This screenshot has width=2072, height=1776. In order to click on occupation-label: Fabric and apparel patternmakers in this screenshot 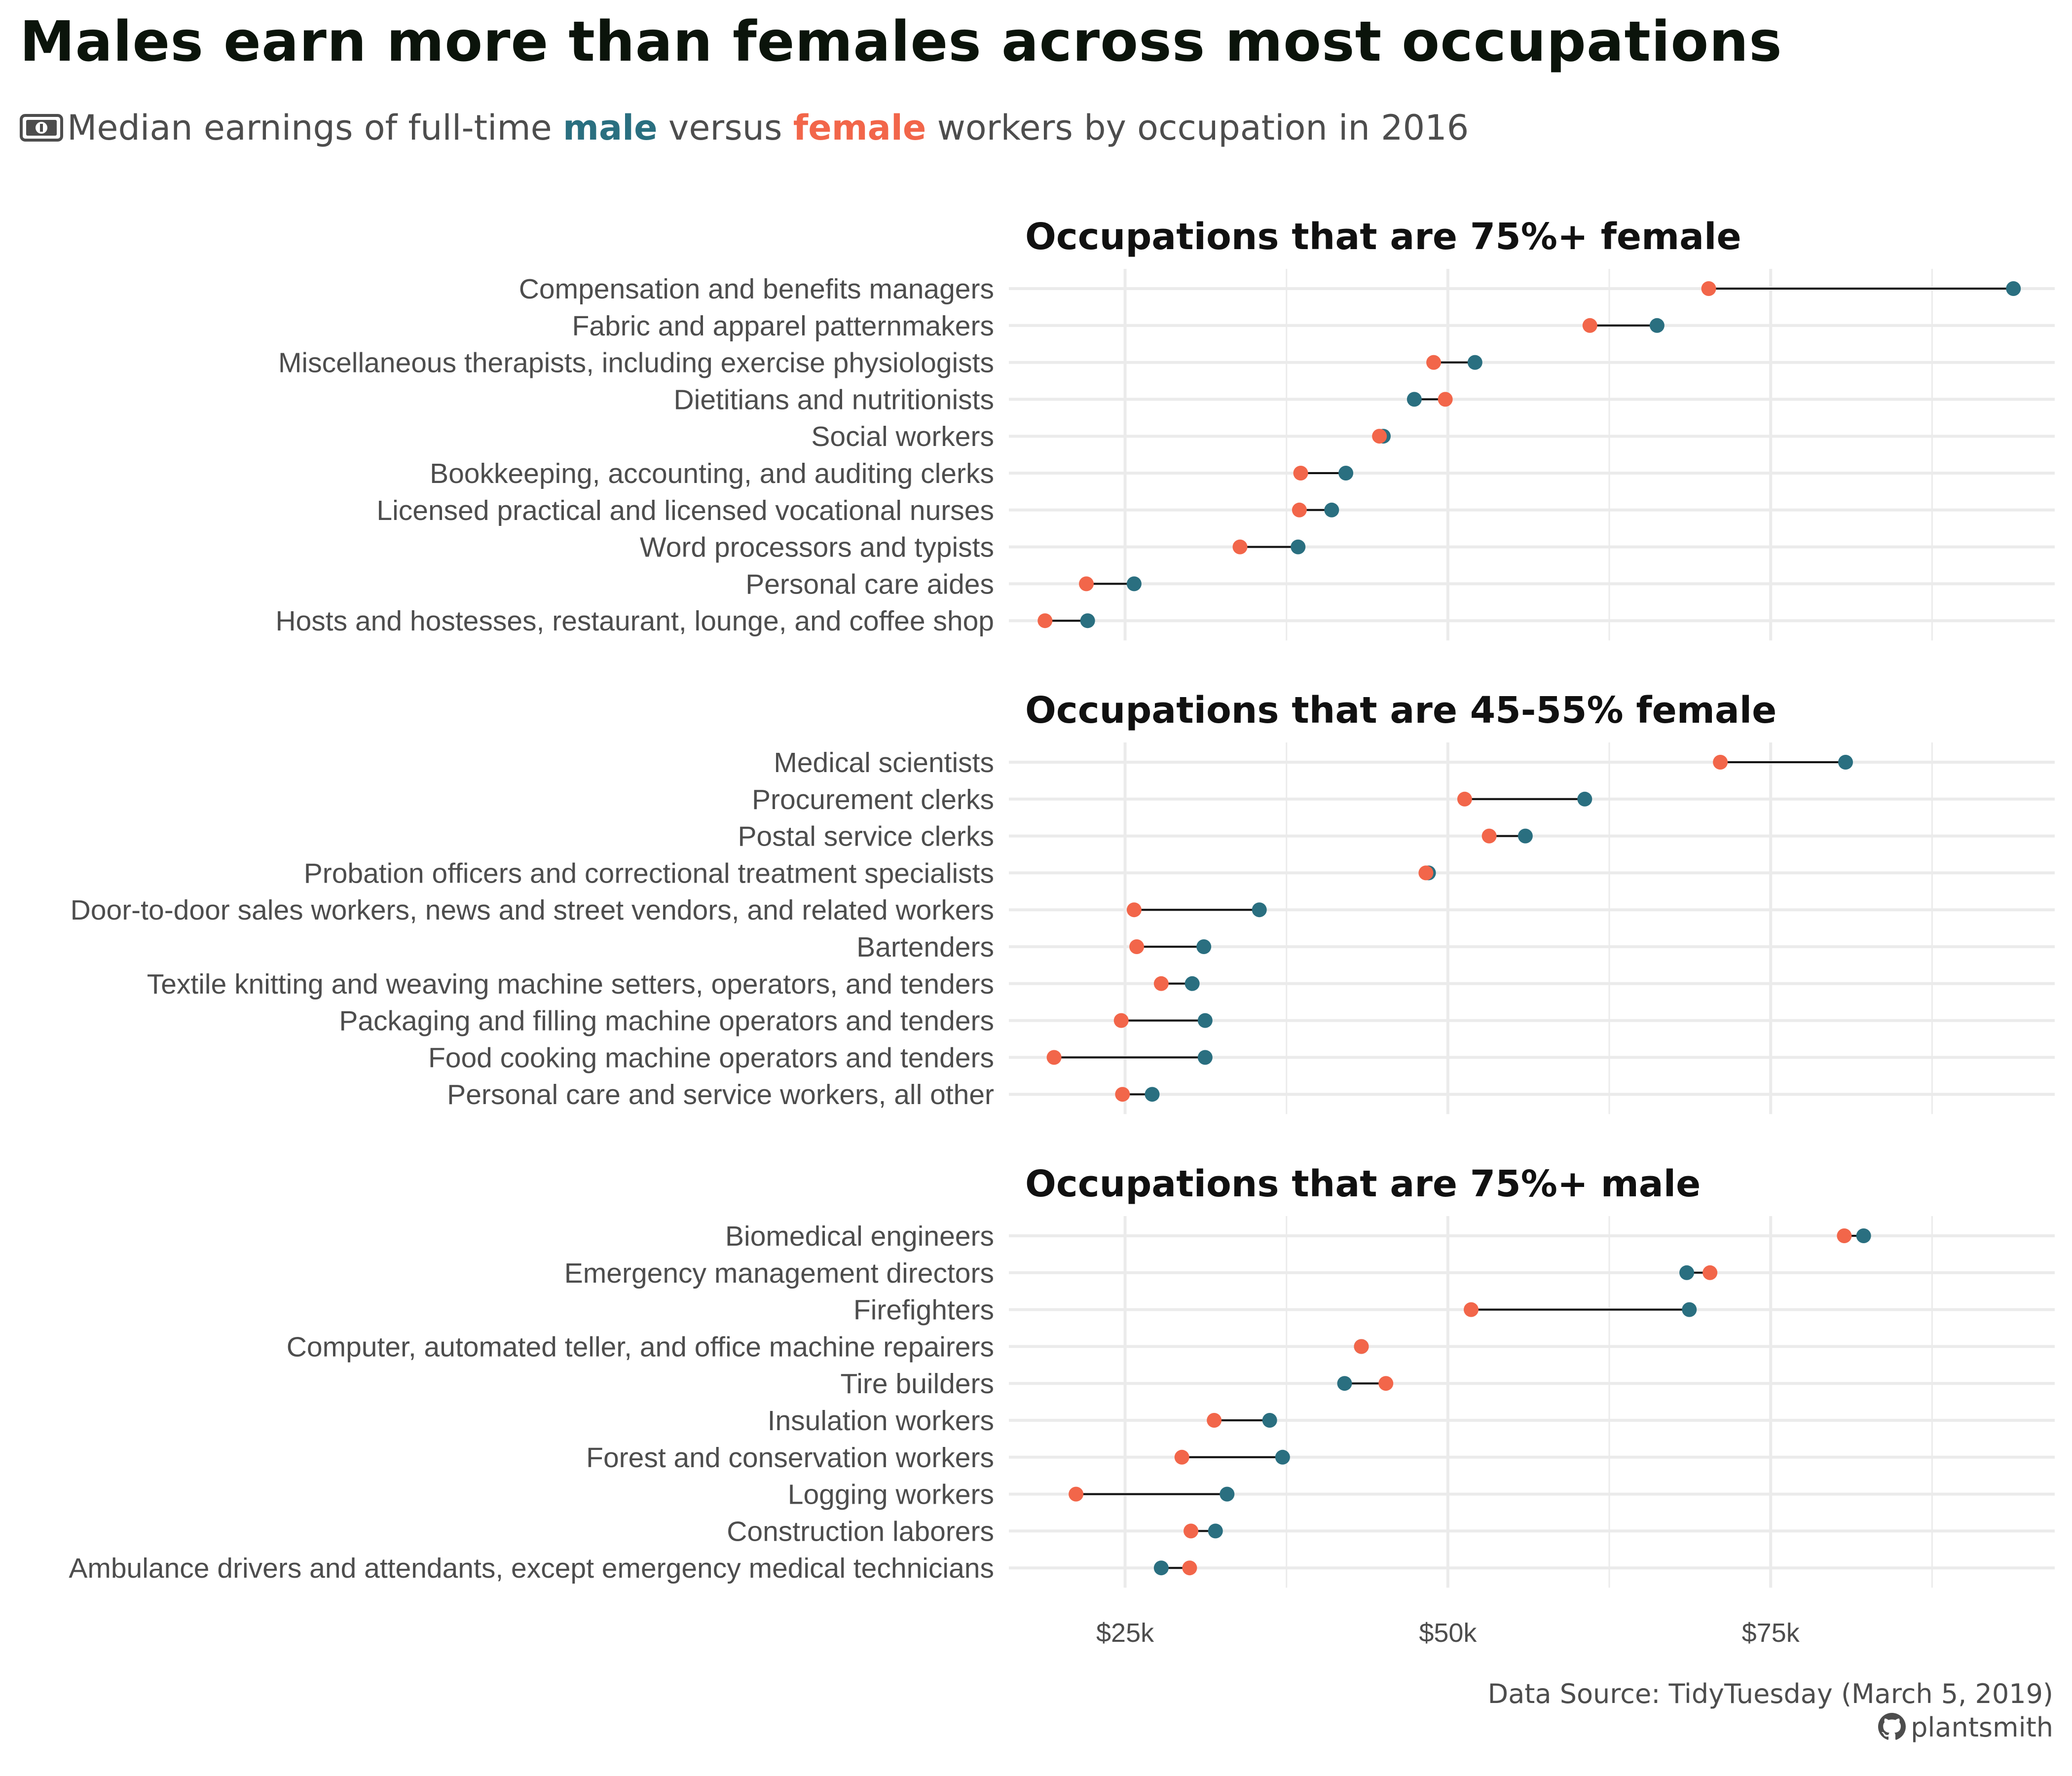, I will do `click(783, 326)`.